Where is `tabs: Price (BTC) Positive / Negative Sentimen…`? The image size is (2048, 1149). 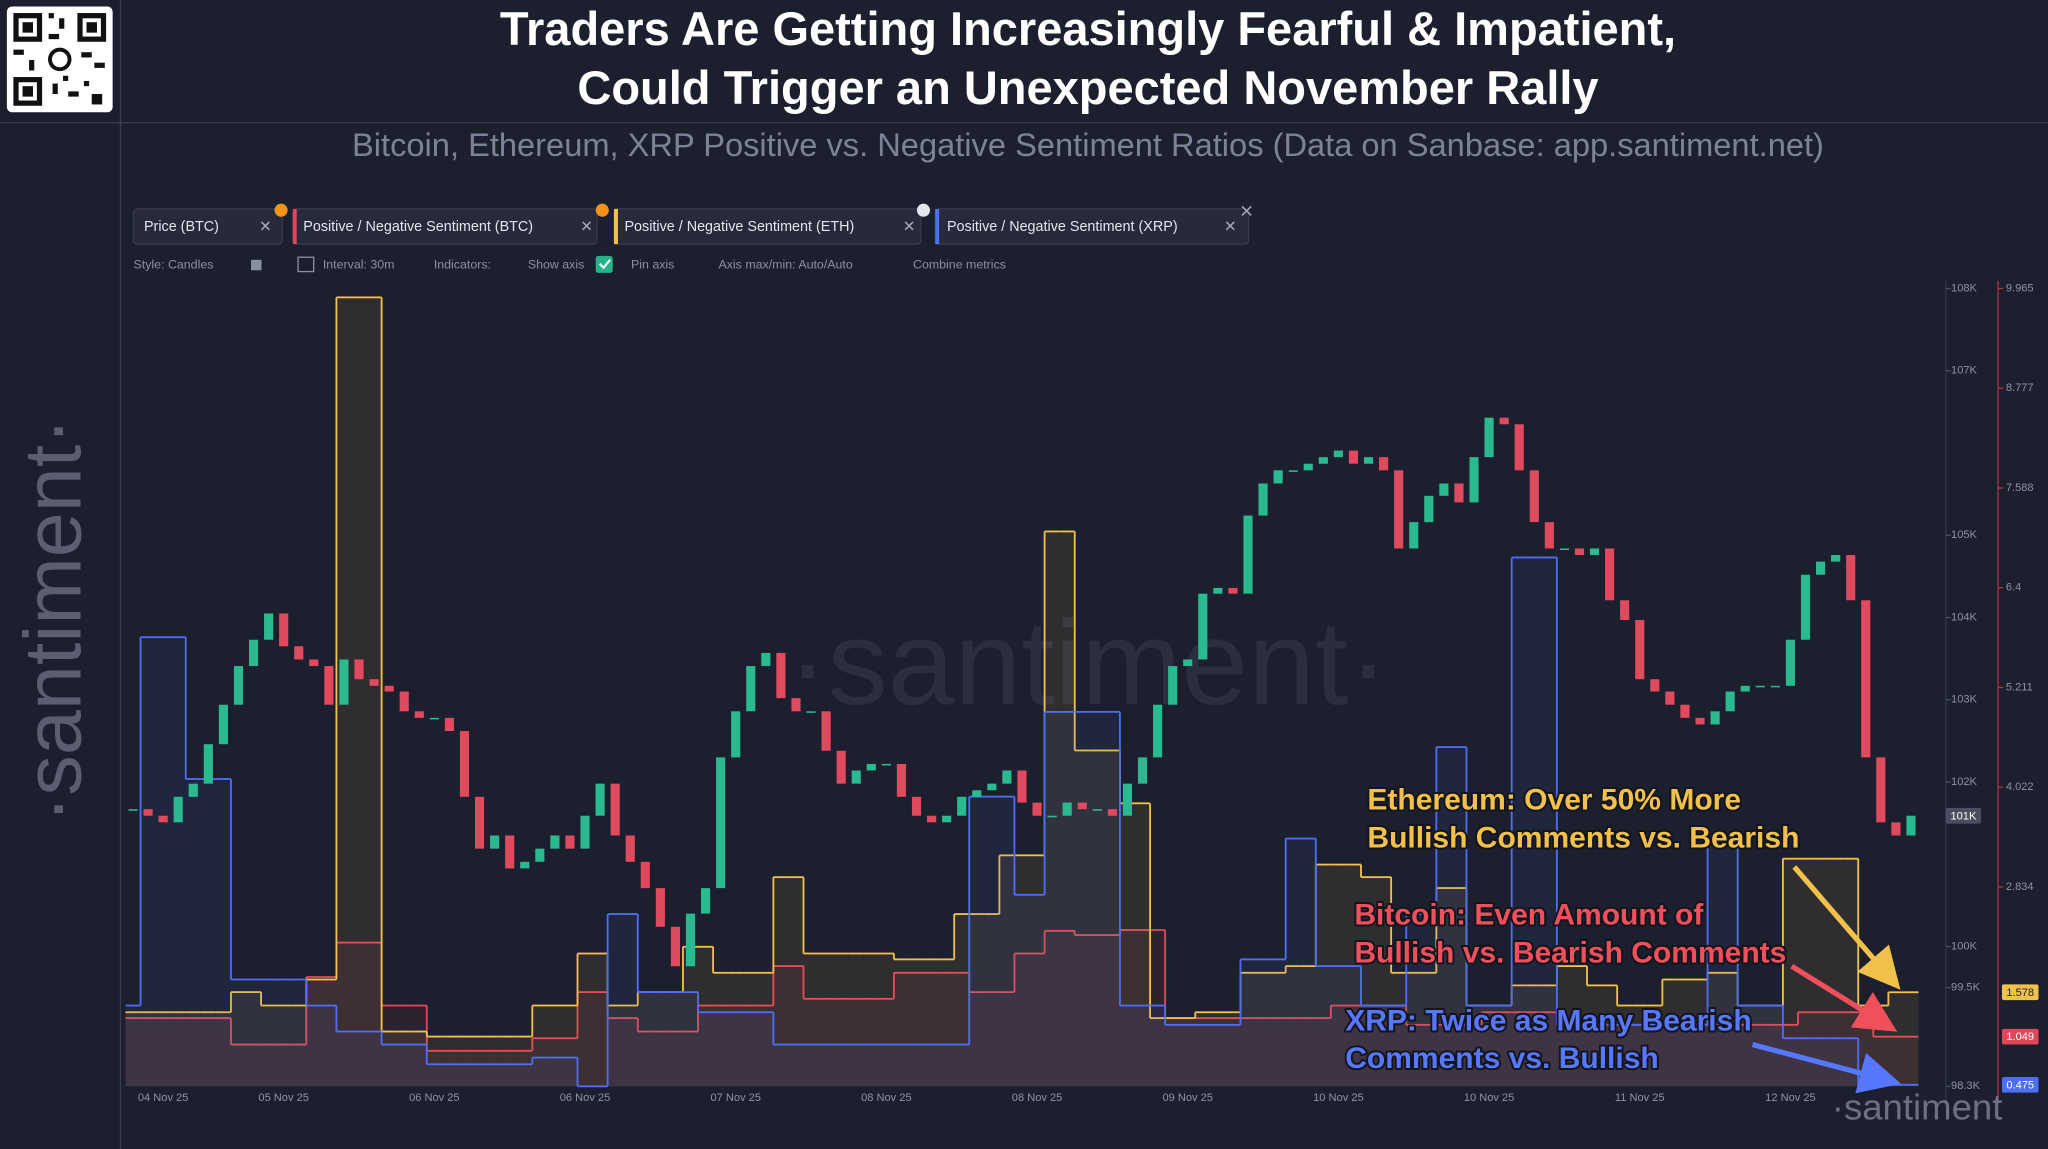 tabs: Price (BTC) Positive / Negative Sentimen… is located at coordinates (692, 224).